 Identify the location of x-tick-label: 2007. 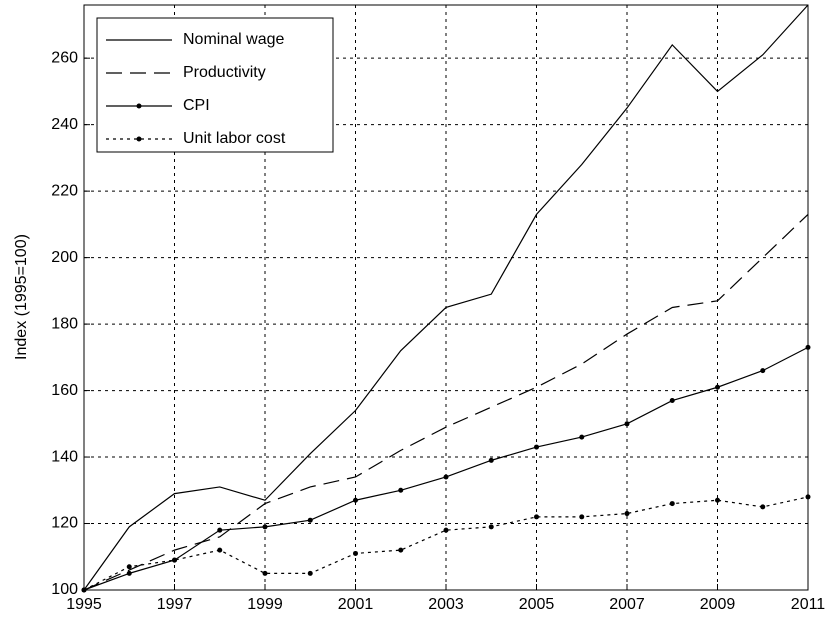
(627, 604).